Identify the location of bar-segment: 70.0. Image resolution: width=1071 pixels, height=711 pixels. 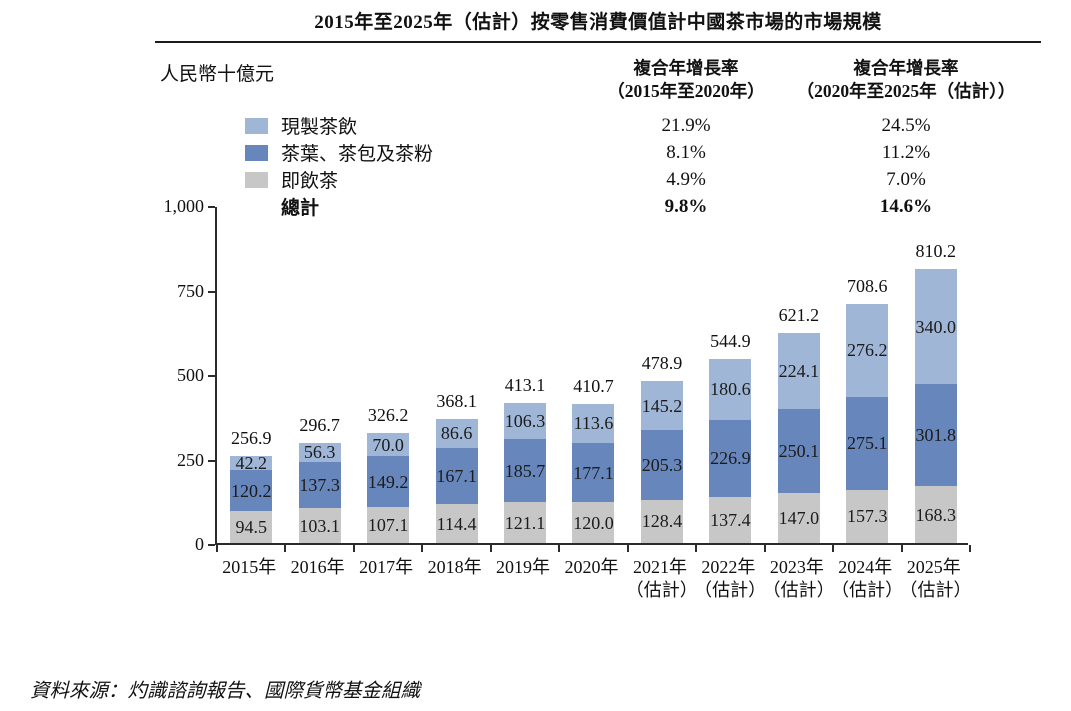
(388, 444).